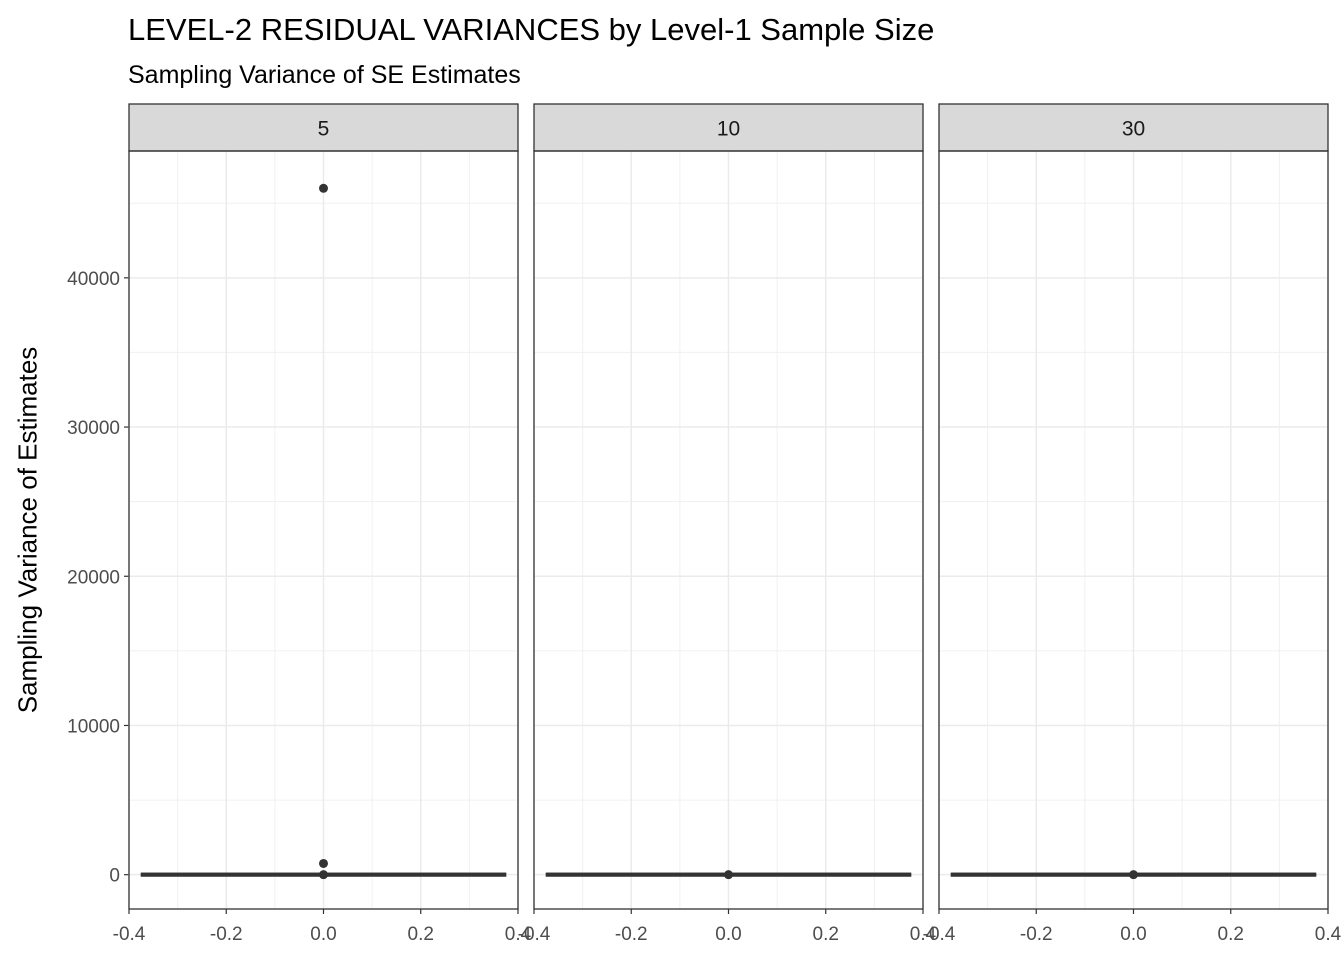 The height and width of the screenshot is (960, 1344). What do you see at coordinates (93, 726) in the screenshot?
I see `y-tick-label: 10000` at bounding box center [93, 726].